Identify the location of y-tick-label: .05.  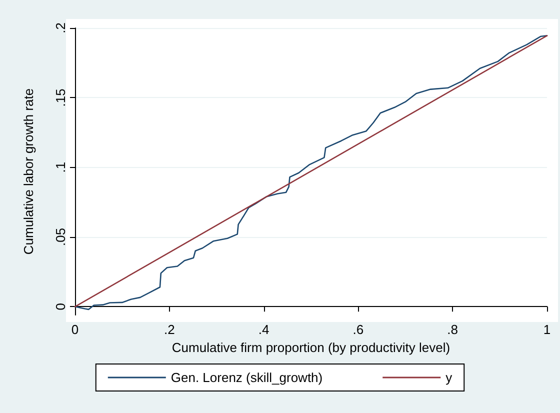
(60, 237).